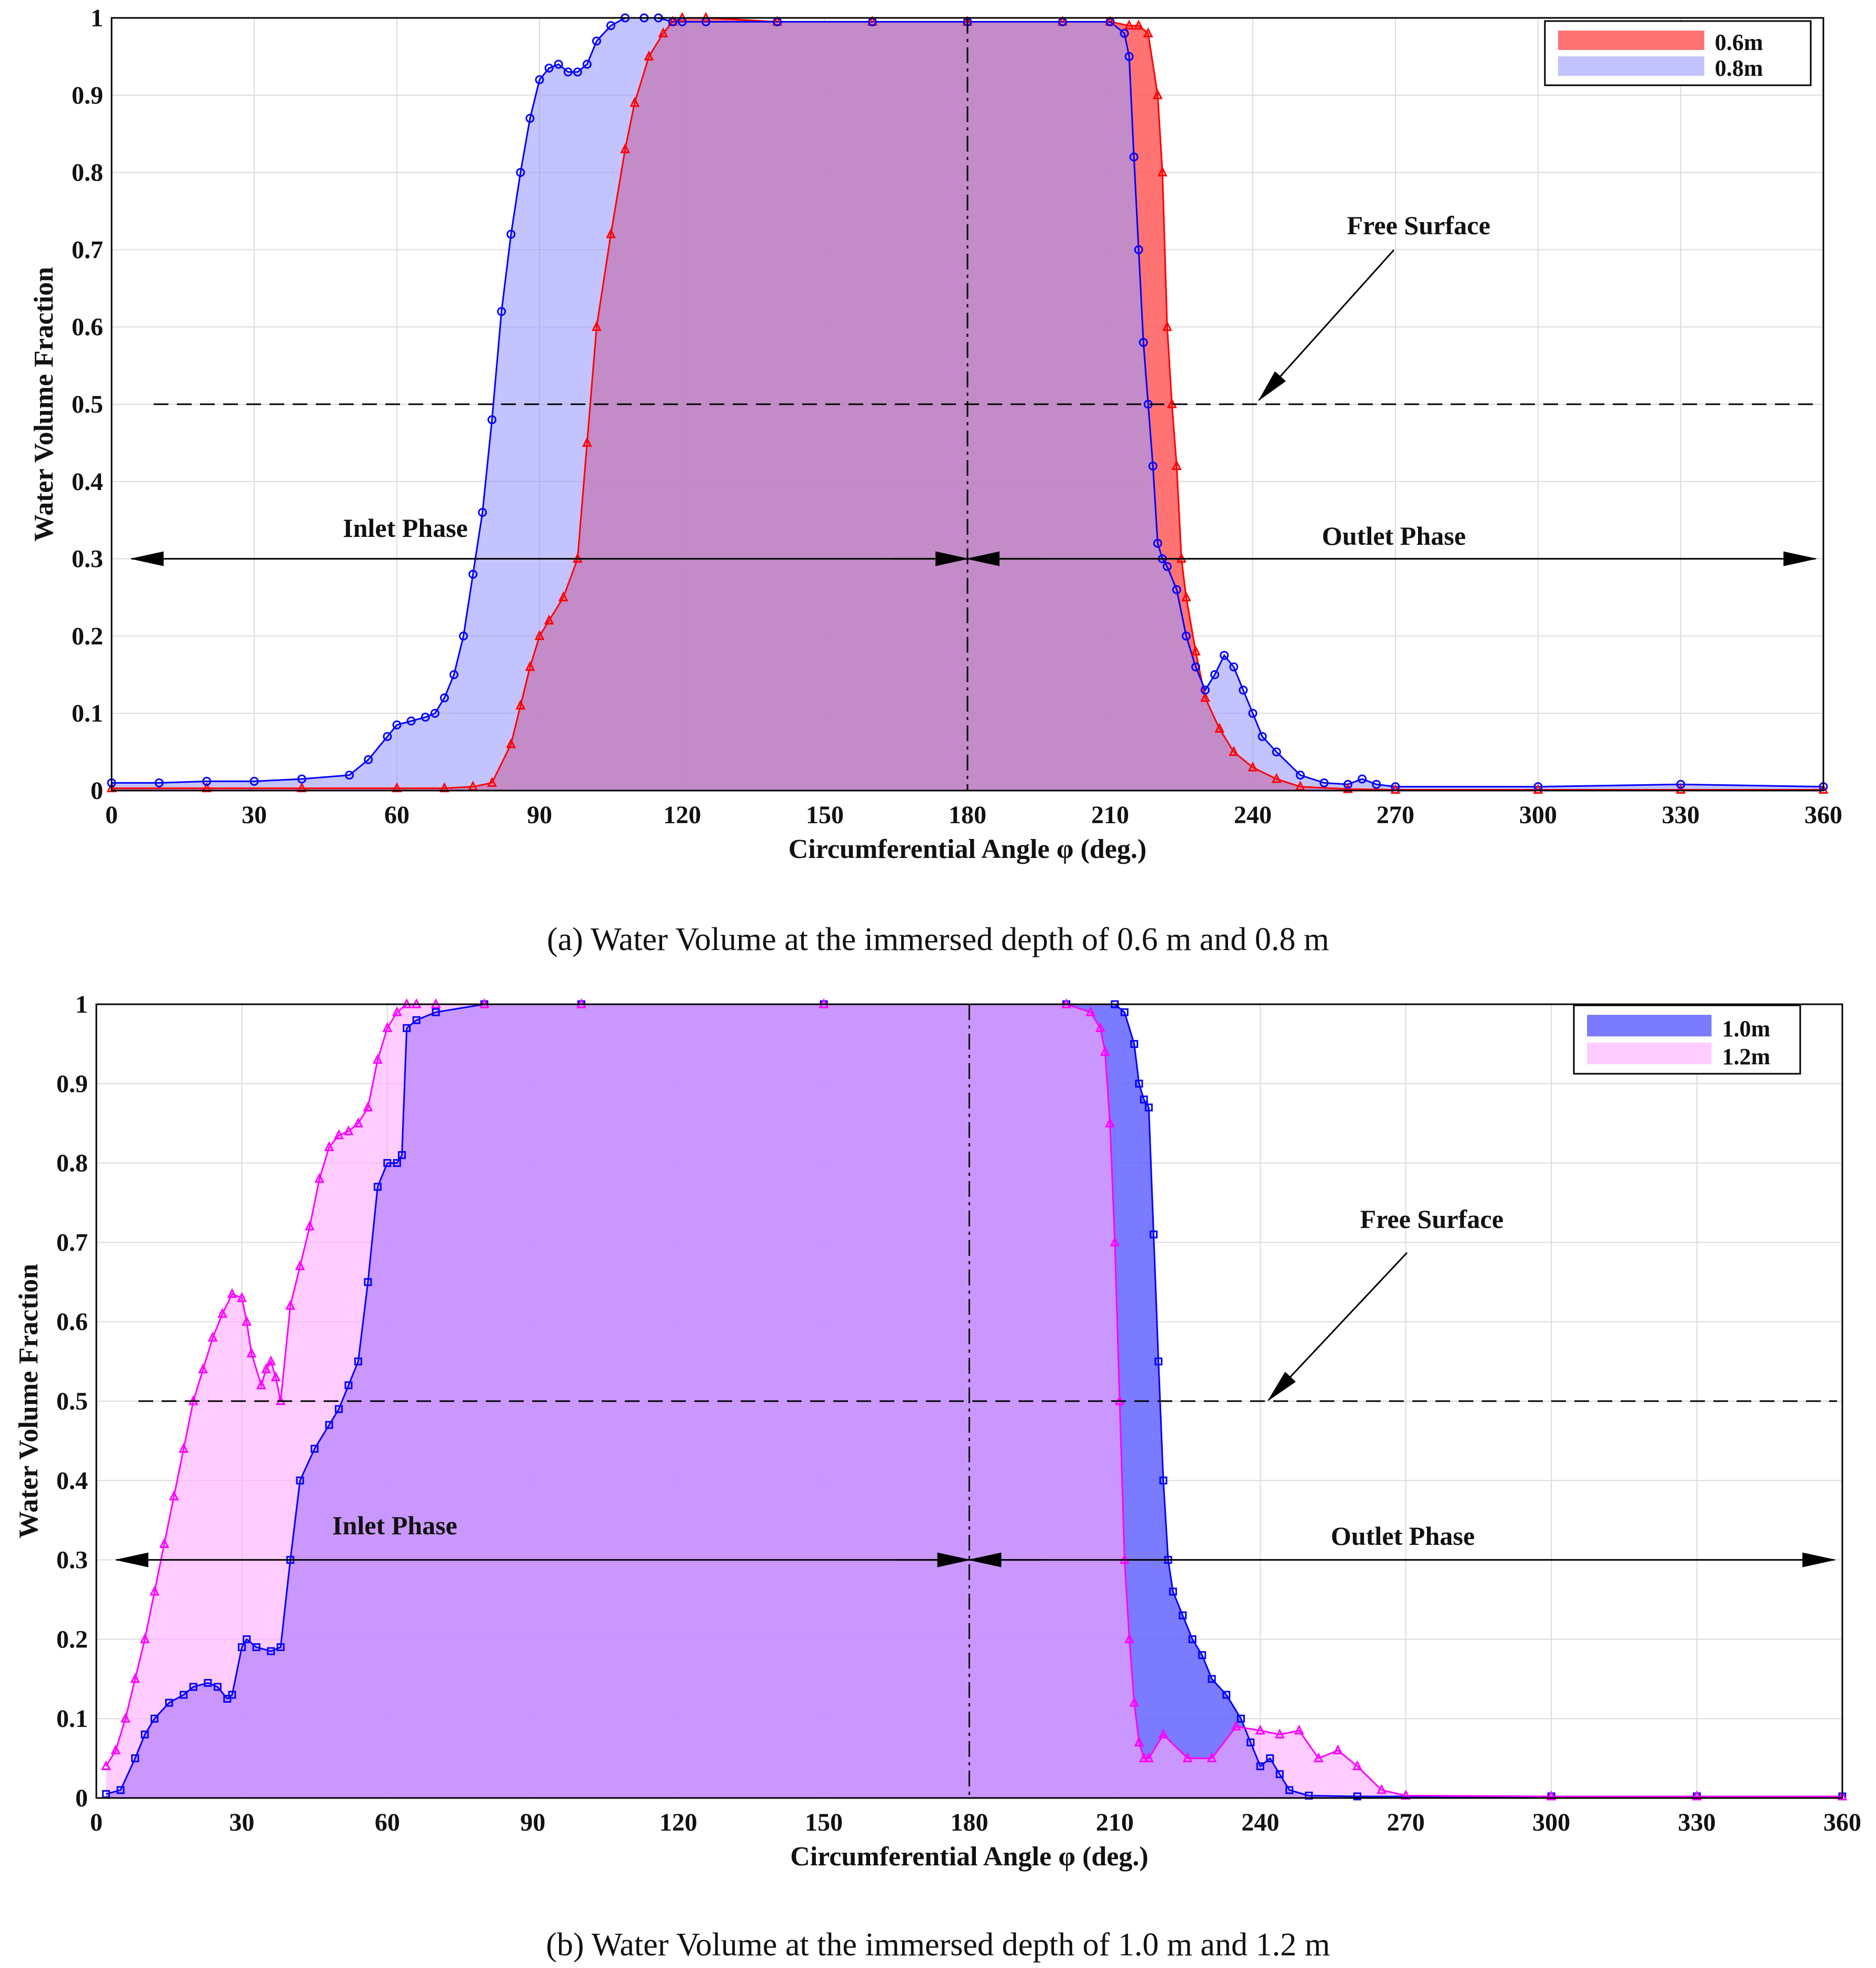  What do you see at coordinates (1115, 1822) in the screenshot?
I see `x-tick-label-210: 210` at bounding box center [1115, 1822].